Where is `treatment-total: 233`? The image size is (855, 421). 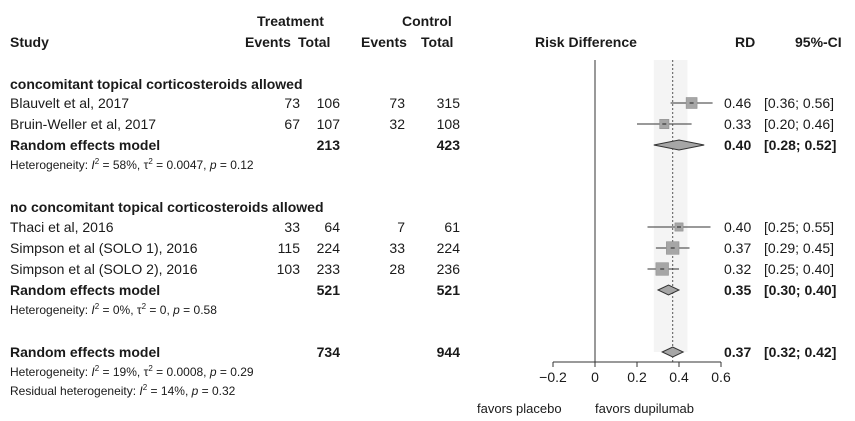
treatment-total: 233 is located at coordinates (328, 269).